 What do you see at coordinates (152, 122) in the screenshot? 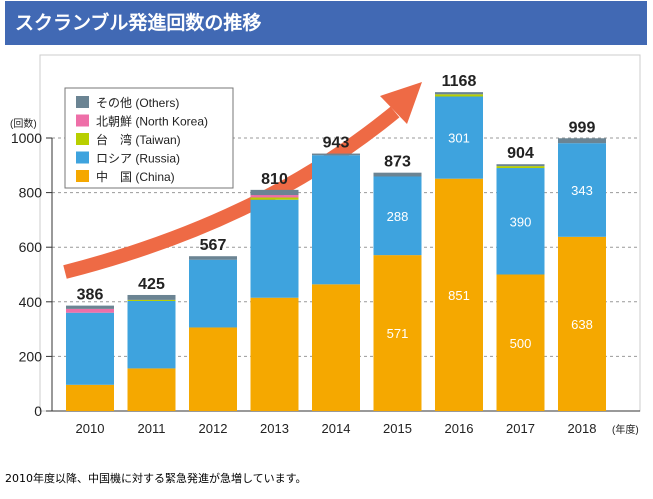
I see `legend-label: 北朝鮮 (North Korea)` at bounding box center [152, 122].